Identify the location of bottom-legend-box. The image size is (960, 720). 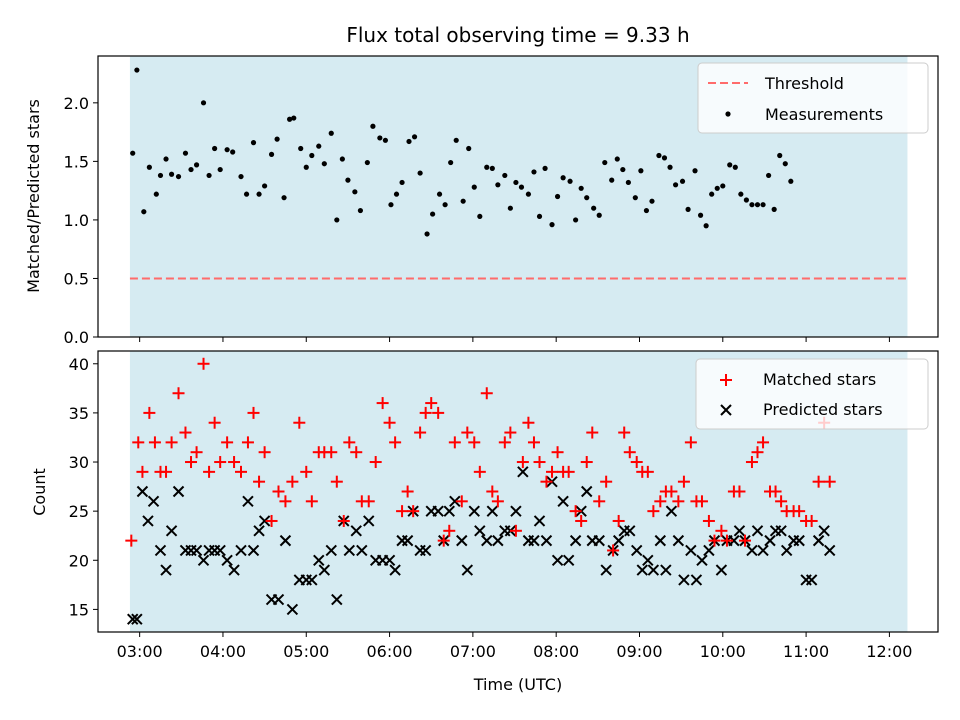
(812, 394).